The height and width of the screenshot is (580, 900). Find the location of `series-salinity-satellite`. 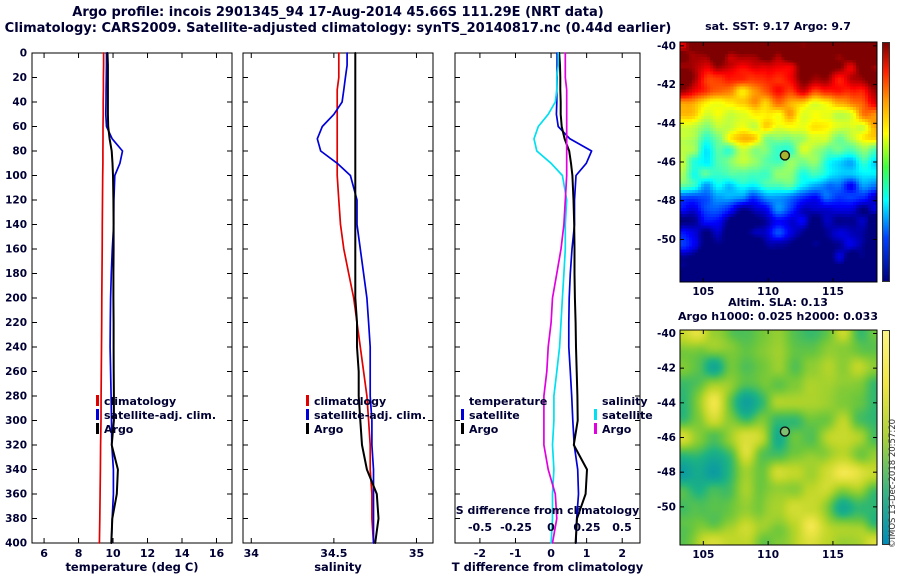

series-salinity-satellite is located at coordinates (550, 298).